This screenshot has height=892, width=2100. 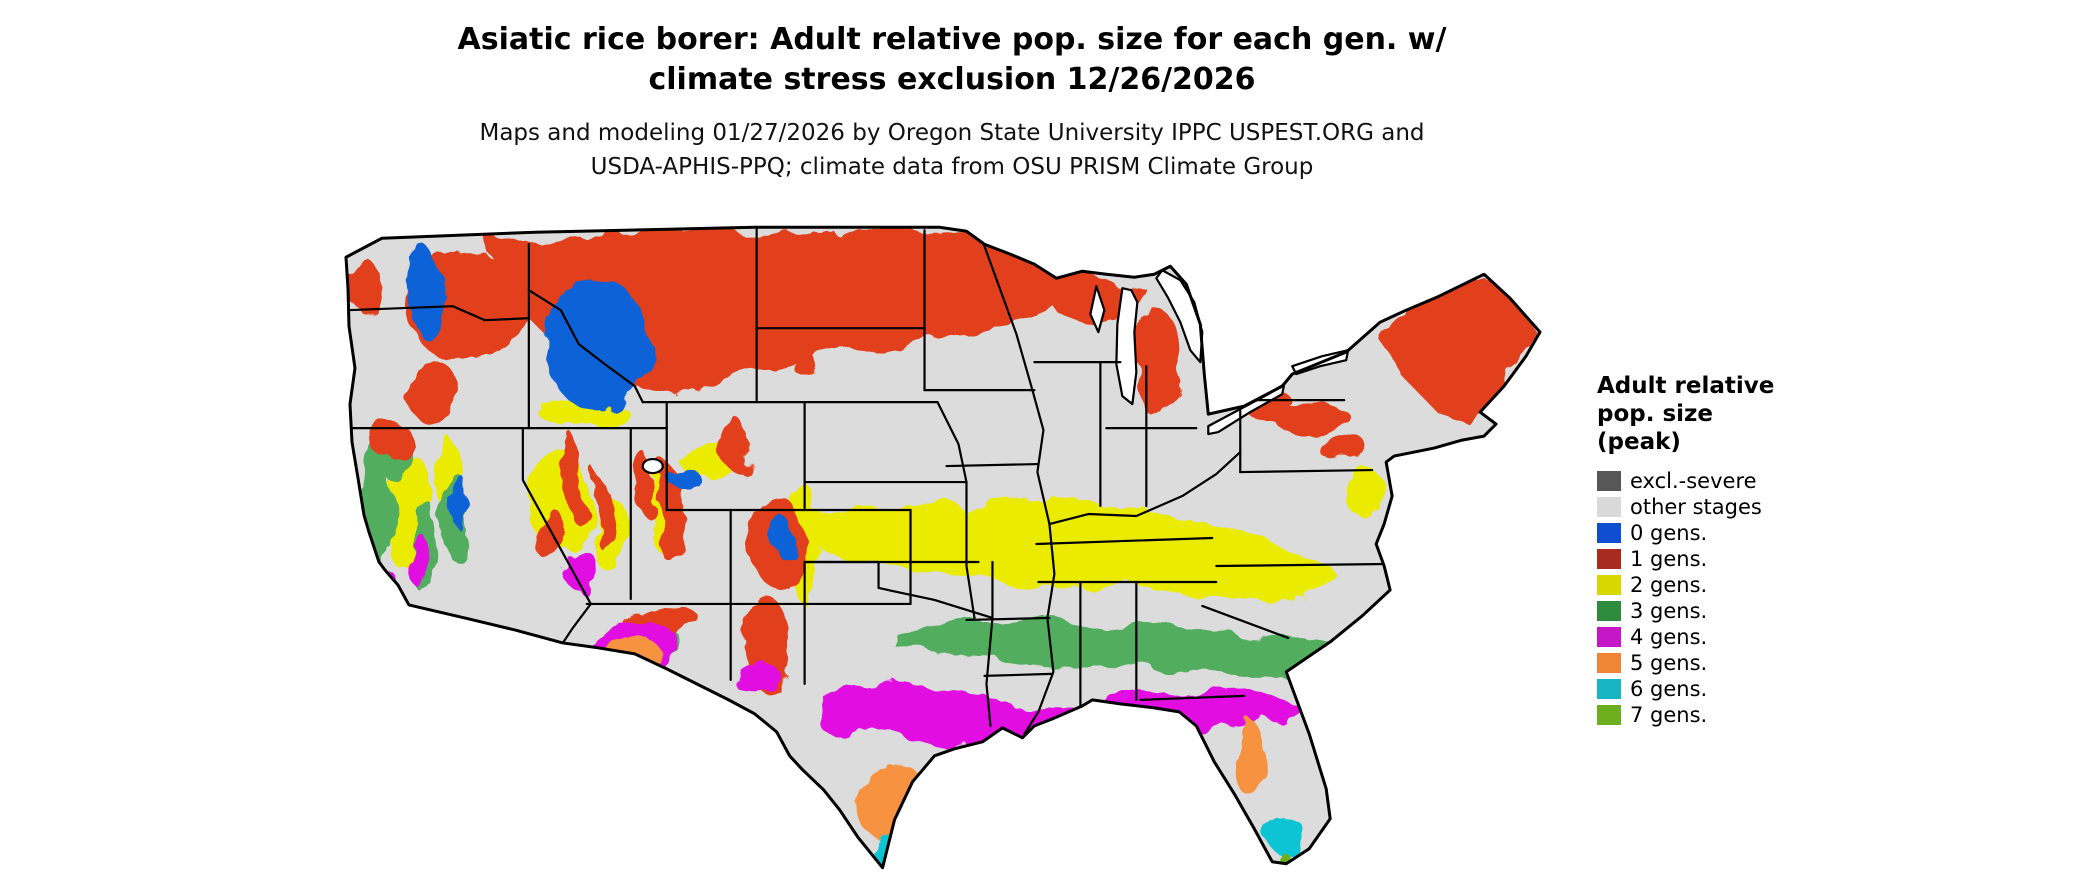 I want to click on legend-item: 1 gens., so click(x=1712, y=559).